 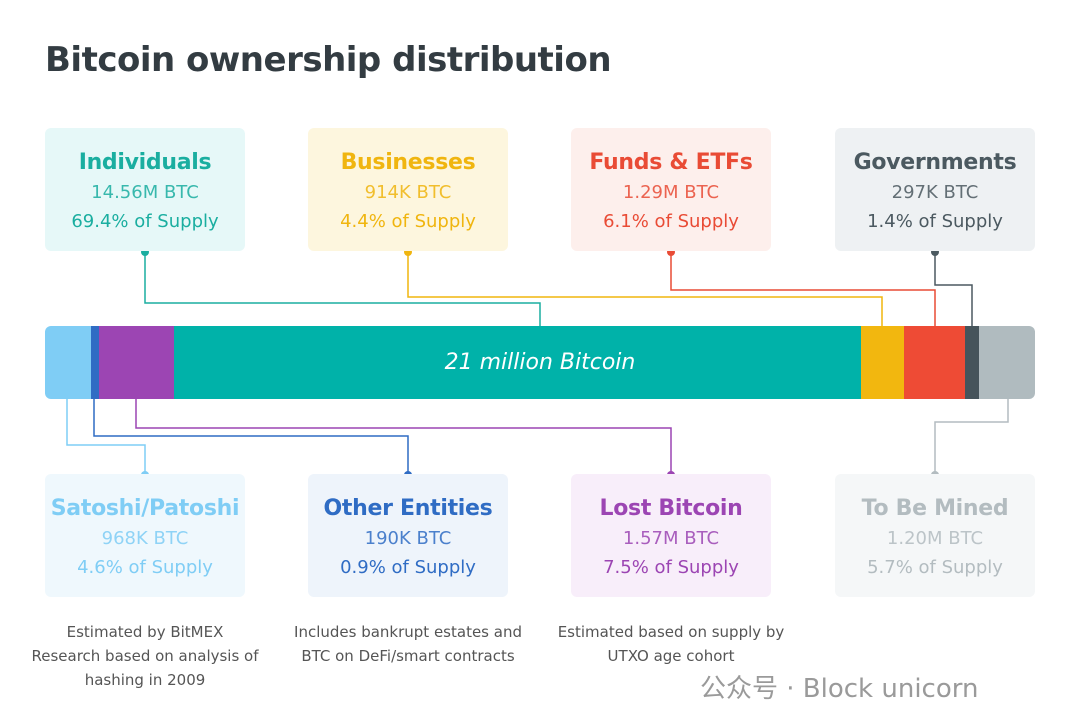 What do you see at coordinates (251, 437) in the screenshot?
I see `connector-other` at bounding box center [251, 437].